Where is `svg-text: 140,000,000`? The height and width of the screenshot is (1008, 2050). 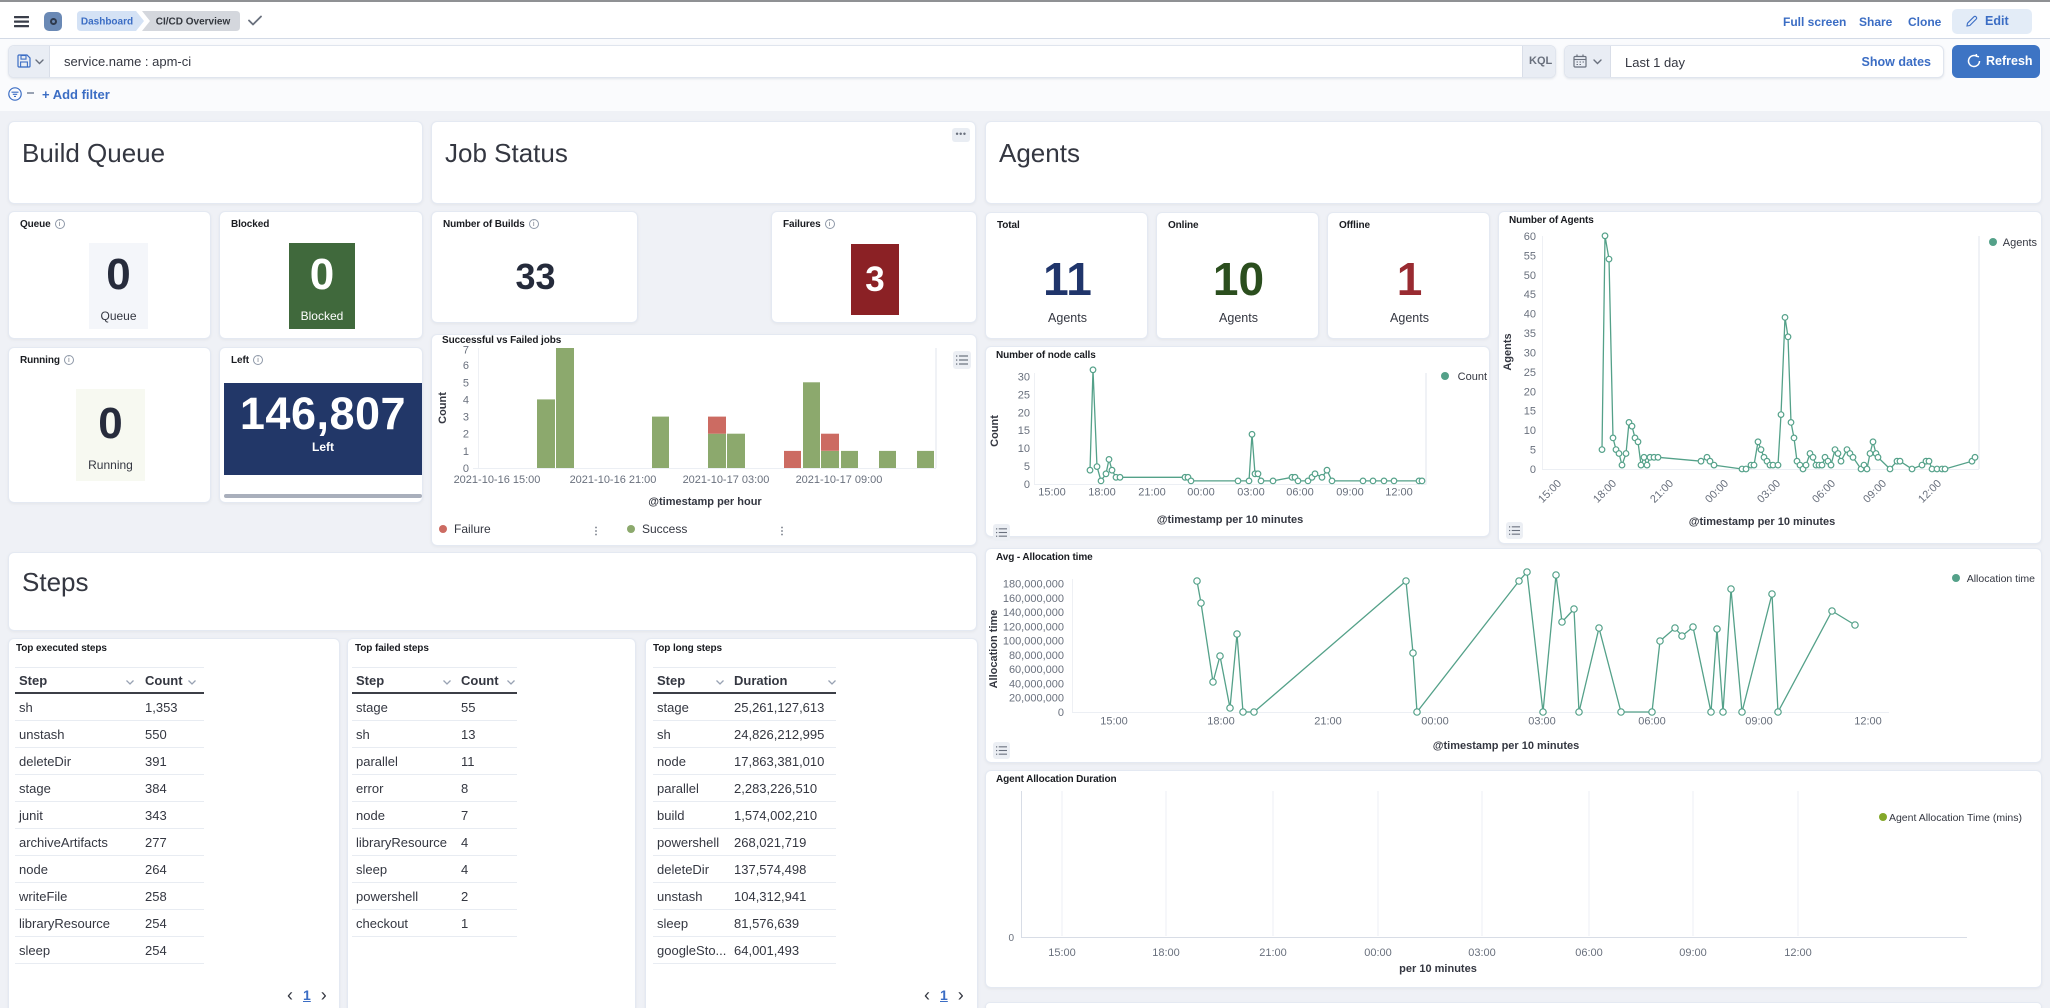
svg-text: 140,000,000 is located at coordinates (1033, 613).